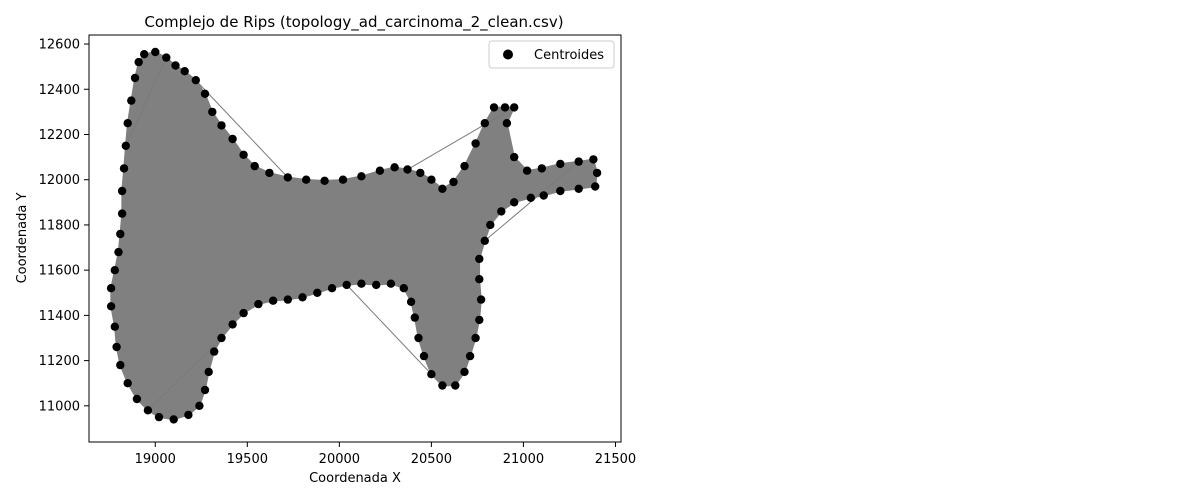  I want to click on y-tick-label: 12000, so click(59, 180).